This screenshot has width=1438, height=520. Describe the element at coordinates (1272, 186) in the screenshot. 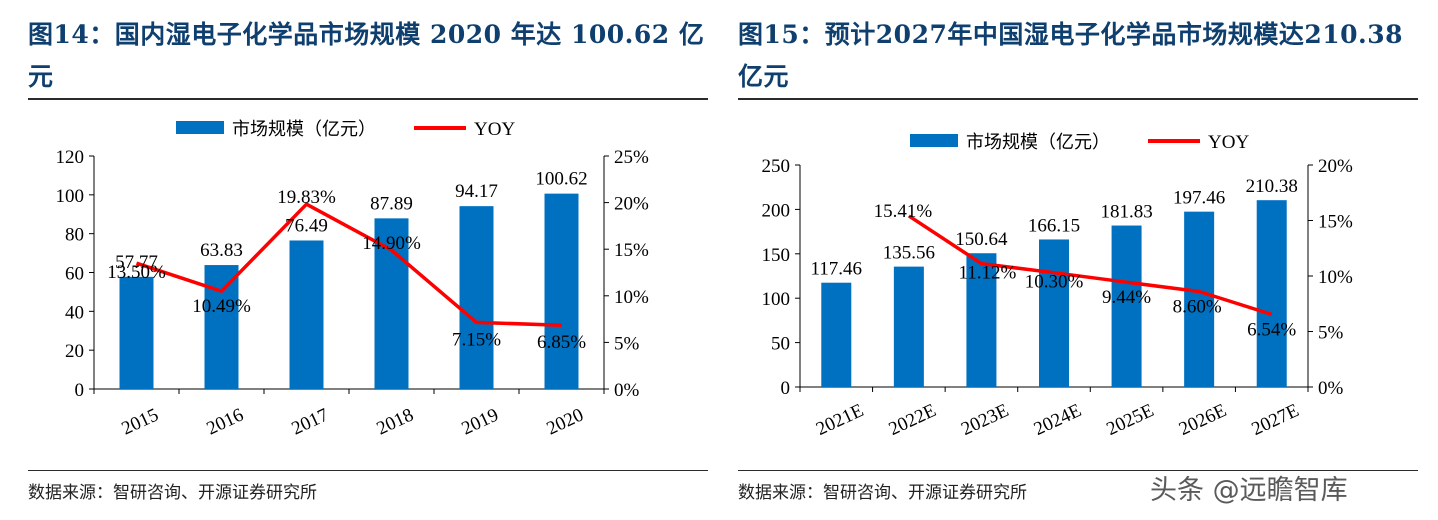

I see `fig15-bar-value-label: 210.38` at that location.